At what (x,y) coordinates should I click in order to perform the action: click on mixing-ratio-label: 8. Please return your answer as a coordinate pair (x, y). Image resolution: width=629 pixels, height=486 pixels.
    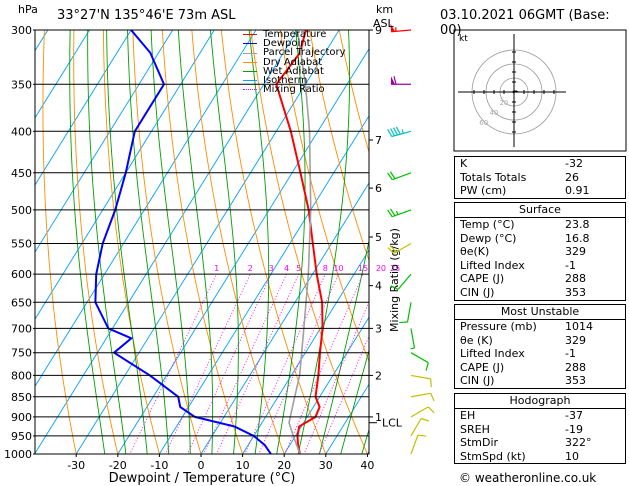
    Looking at the image, I should click on (325, 268).